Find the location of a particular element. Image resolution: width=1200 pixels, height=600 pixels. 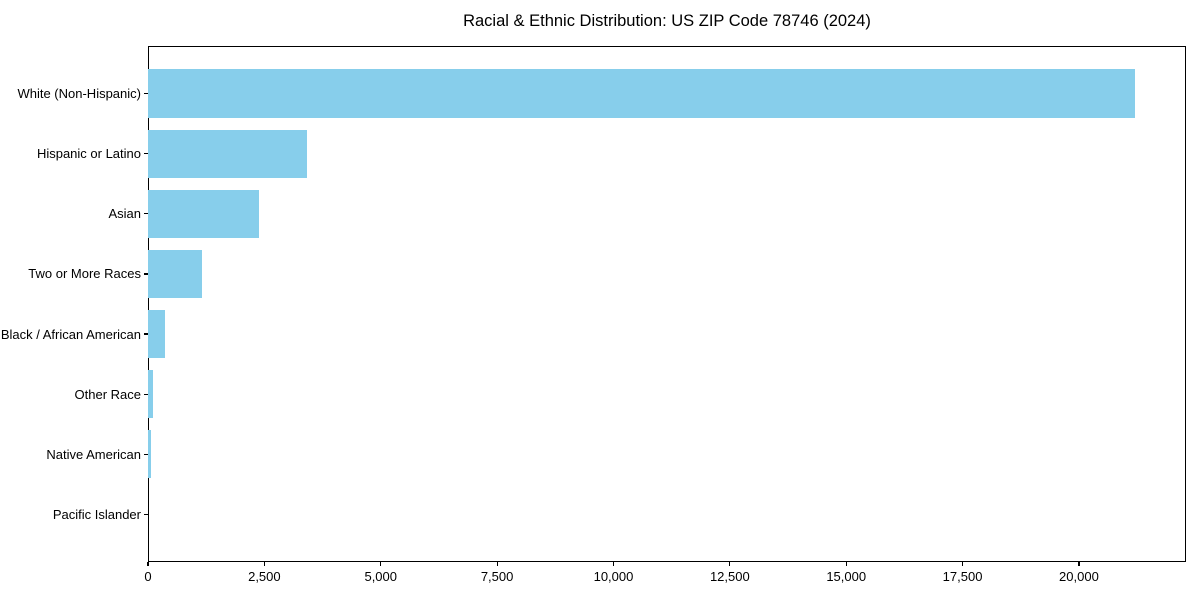

bar-other-race is located at coordinates (151, 394).